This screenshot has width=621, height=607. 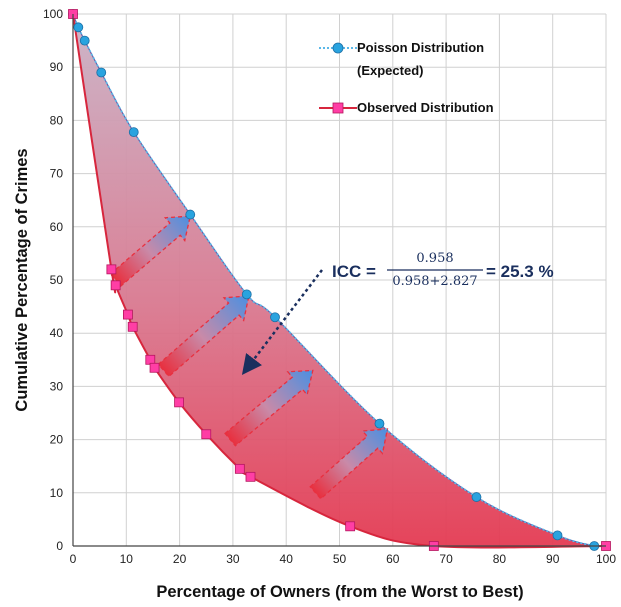 What do you see at coordinates (57, 440) in the screenshot?
I see `y-tick-label-20: 20` at bounding box center [57, 440].